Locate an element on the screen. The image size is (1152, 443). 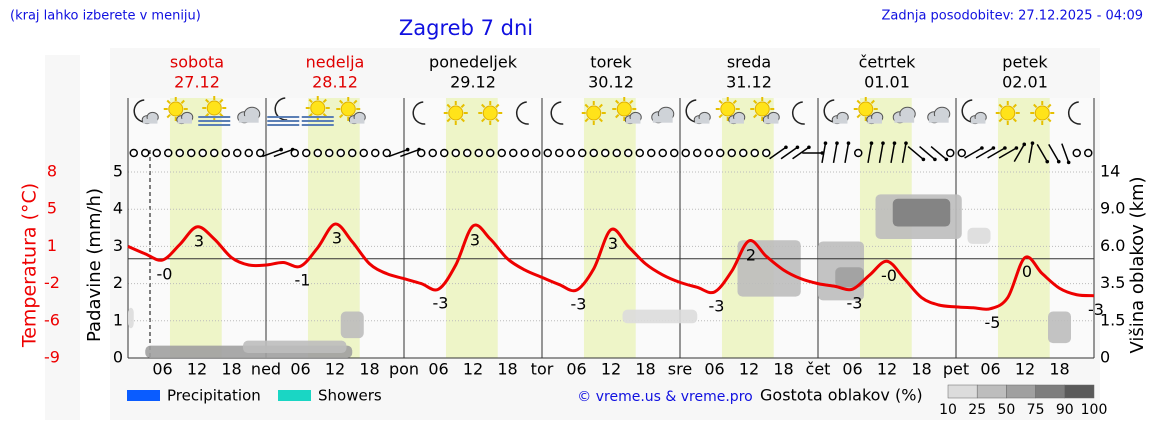
temperature-axis-label: Temperatura (°C) is located at coordinates (30, 265).